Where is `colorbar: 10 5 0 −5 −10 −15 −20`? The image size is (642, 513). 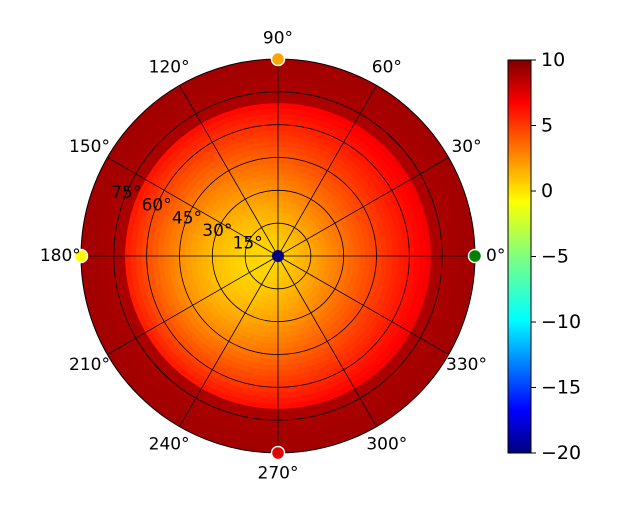
colorbar: 10 5 0 −5 −10 −15 −20 is located at coordinates (544, 256).